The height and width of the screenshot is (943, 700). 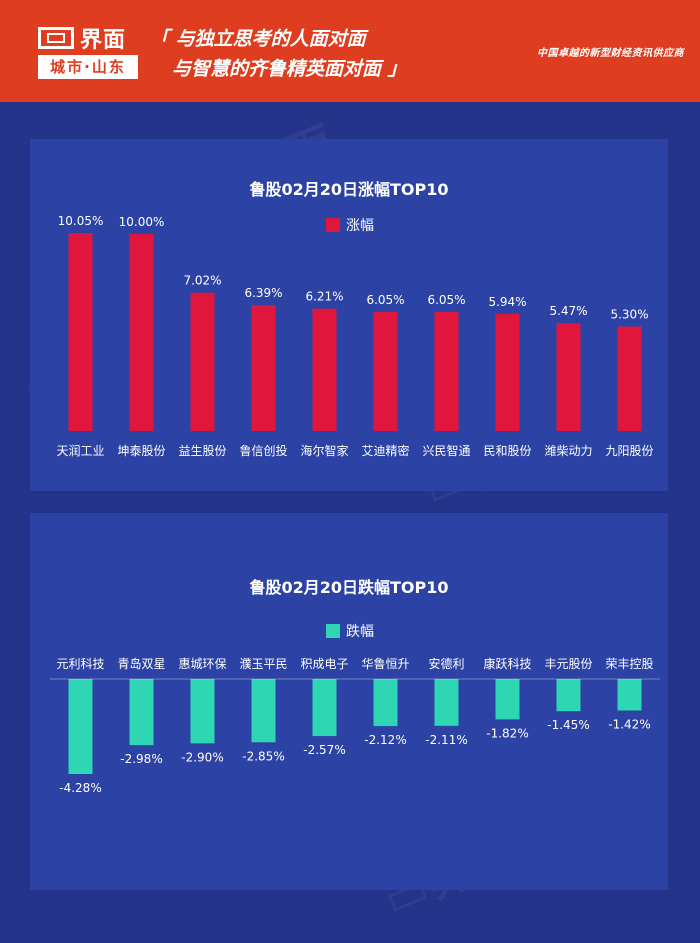 What do you see at coordinates (141, 663) in the screenshot?
I see `category-label: 青岛双星` at bounding box center [141, 663].